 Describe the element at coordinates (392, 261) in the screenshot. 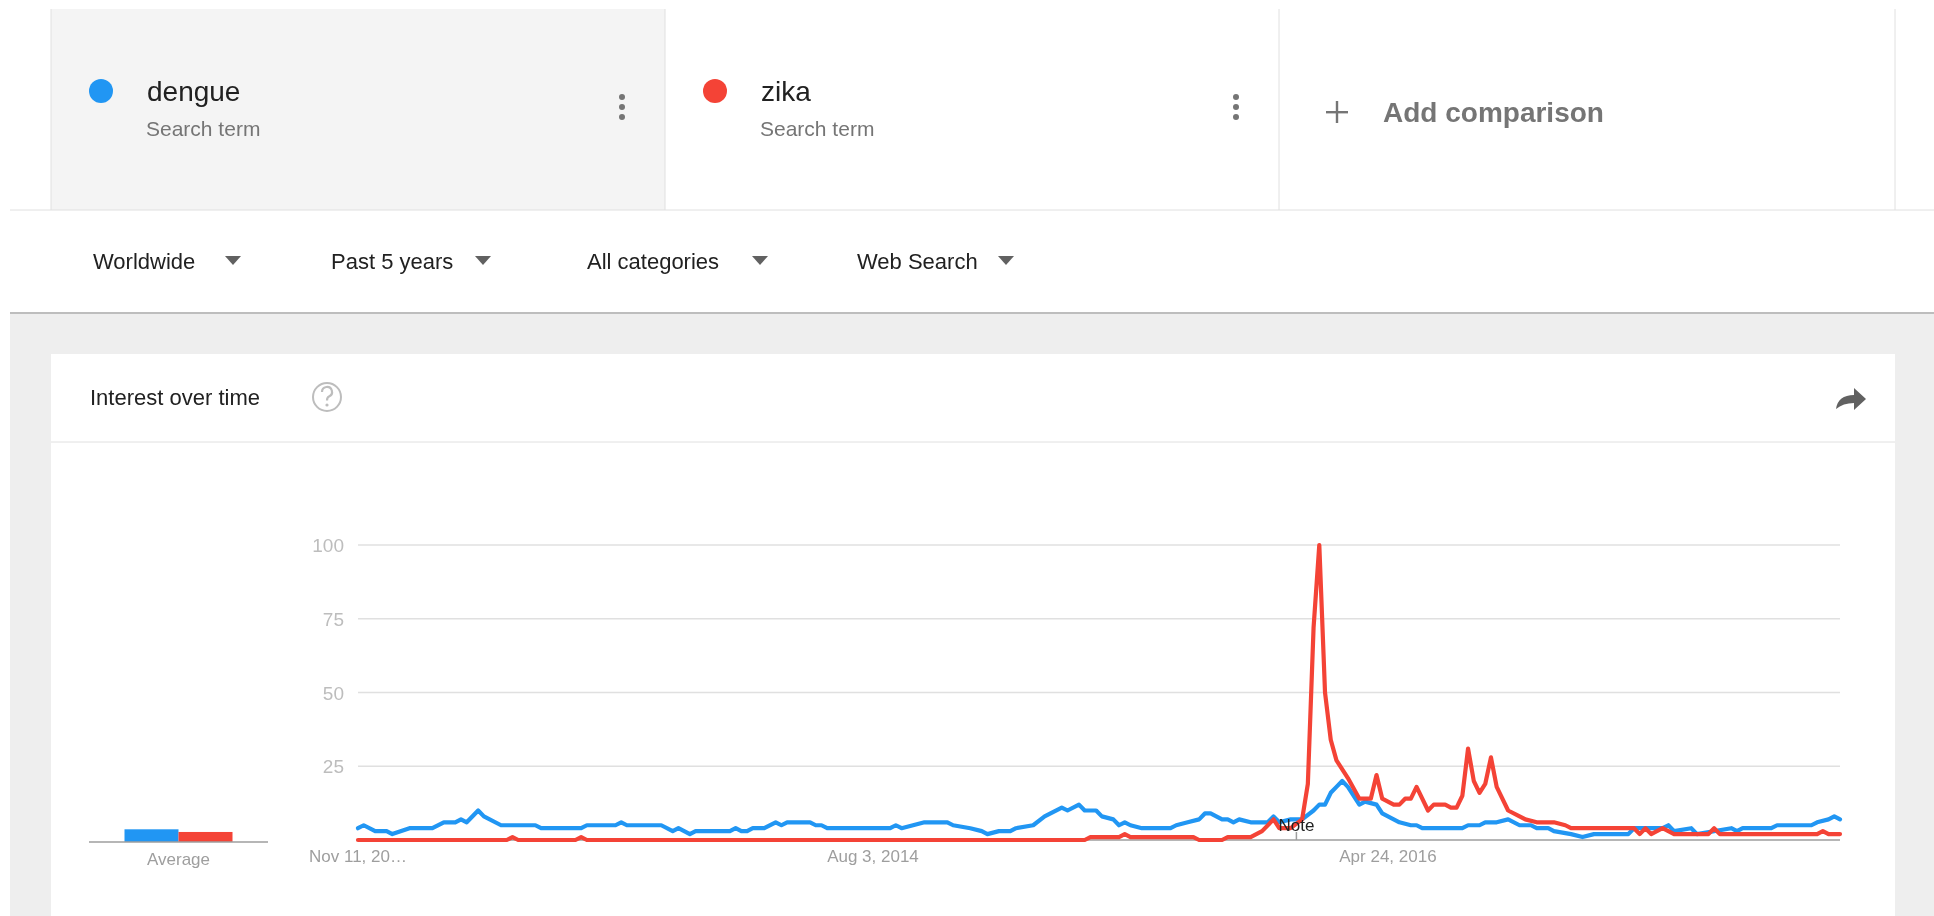

I see `text: Past 5 years` at that location.